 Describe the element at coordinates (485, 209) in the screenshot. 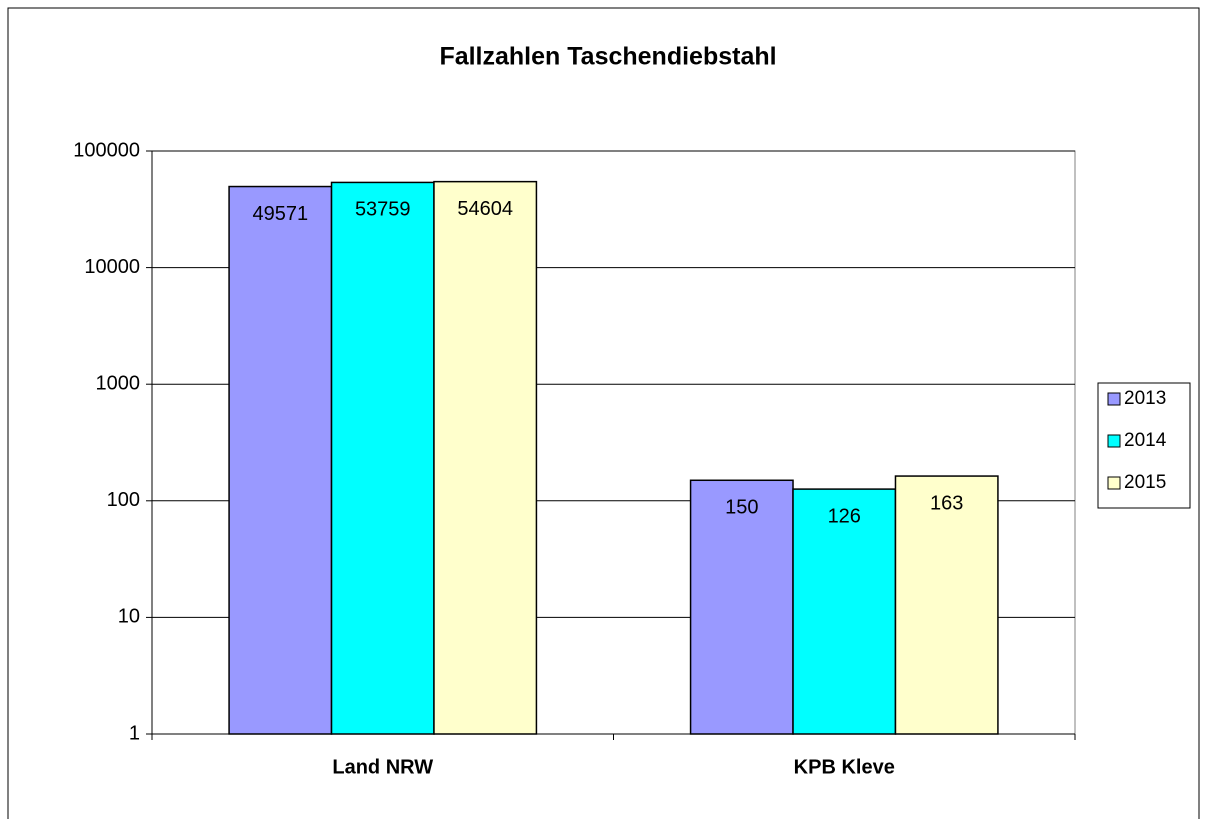

I see `data-label: 54604` at that location.